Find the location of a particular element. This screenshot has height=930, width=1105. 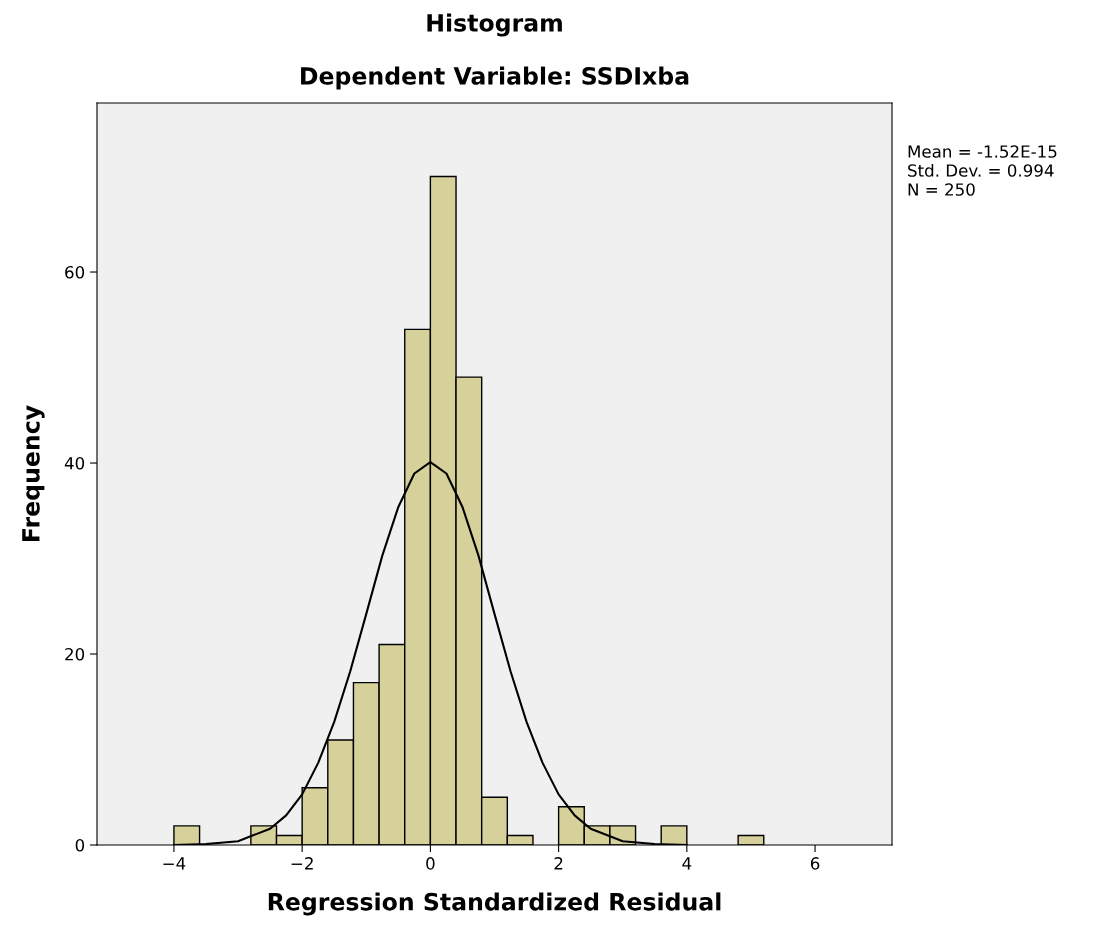

x-tick-label: −4 is located at coordinates (174, 863).